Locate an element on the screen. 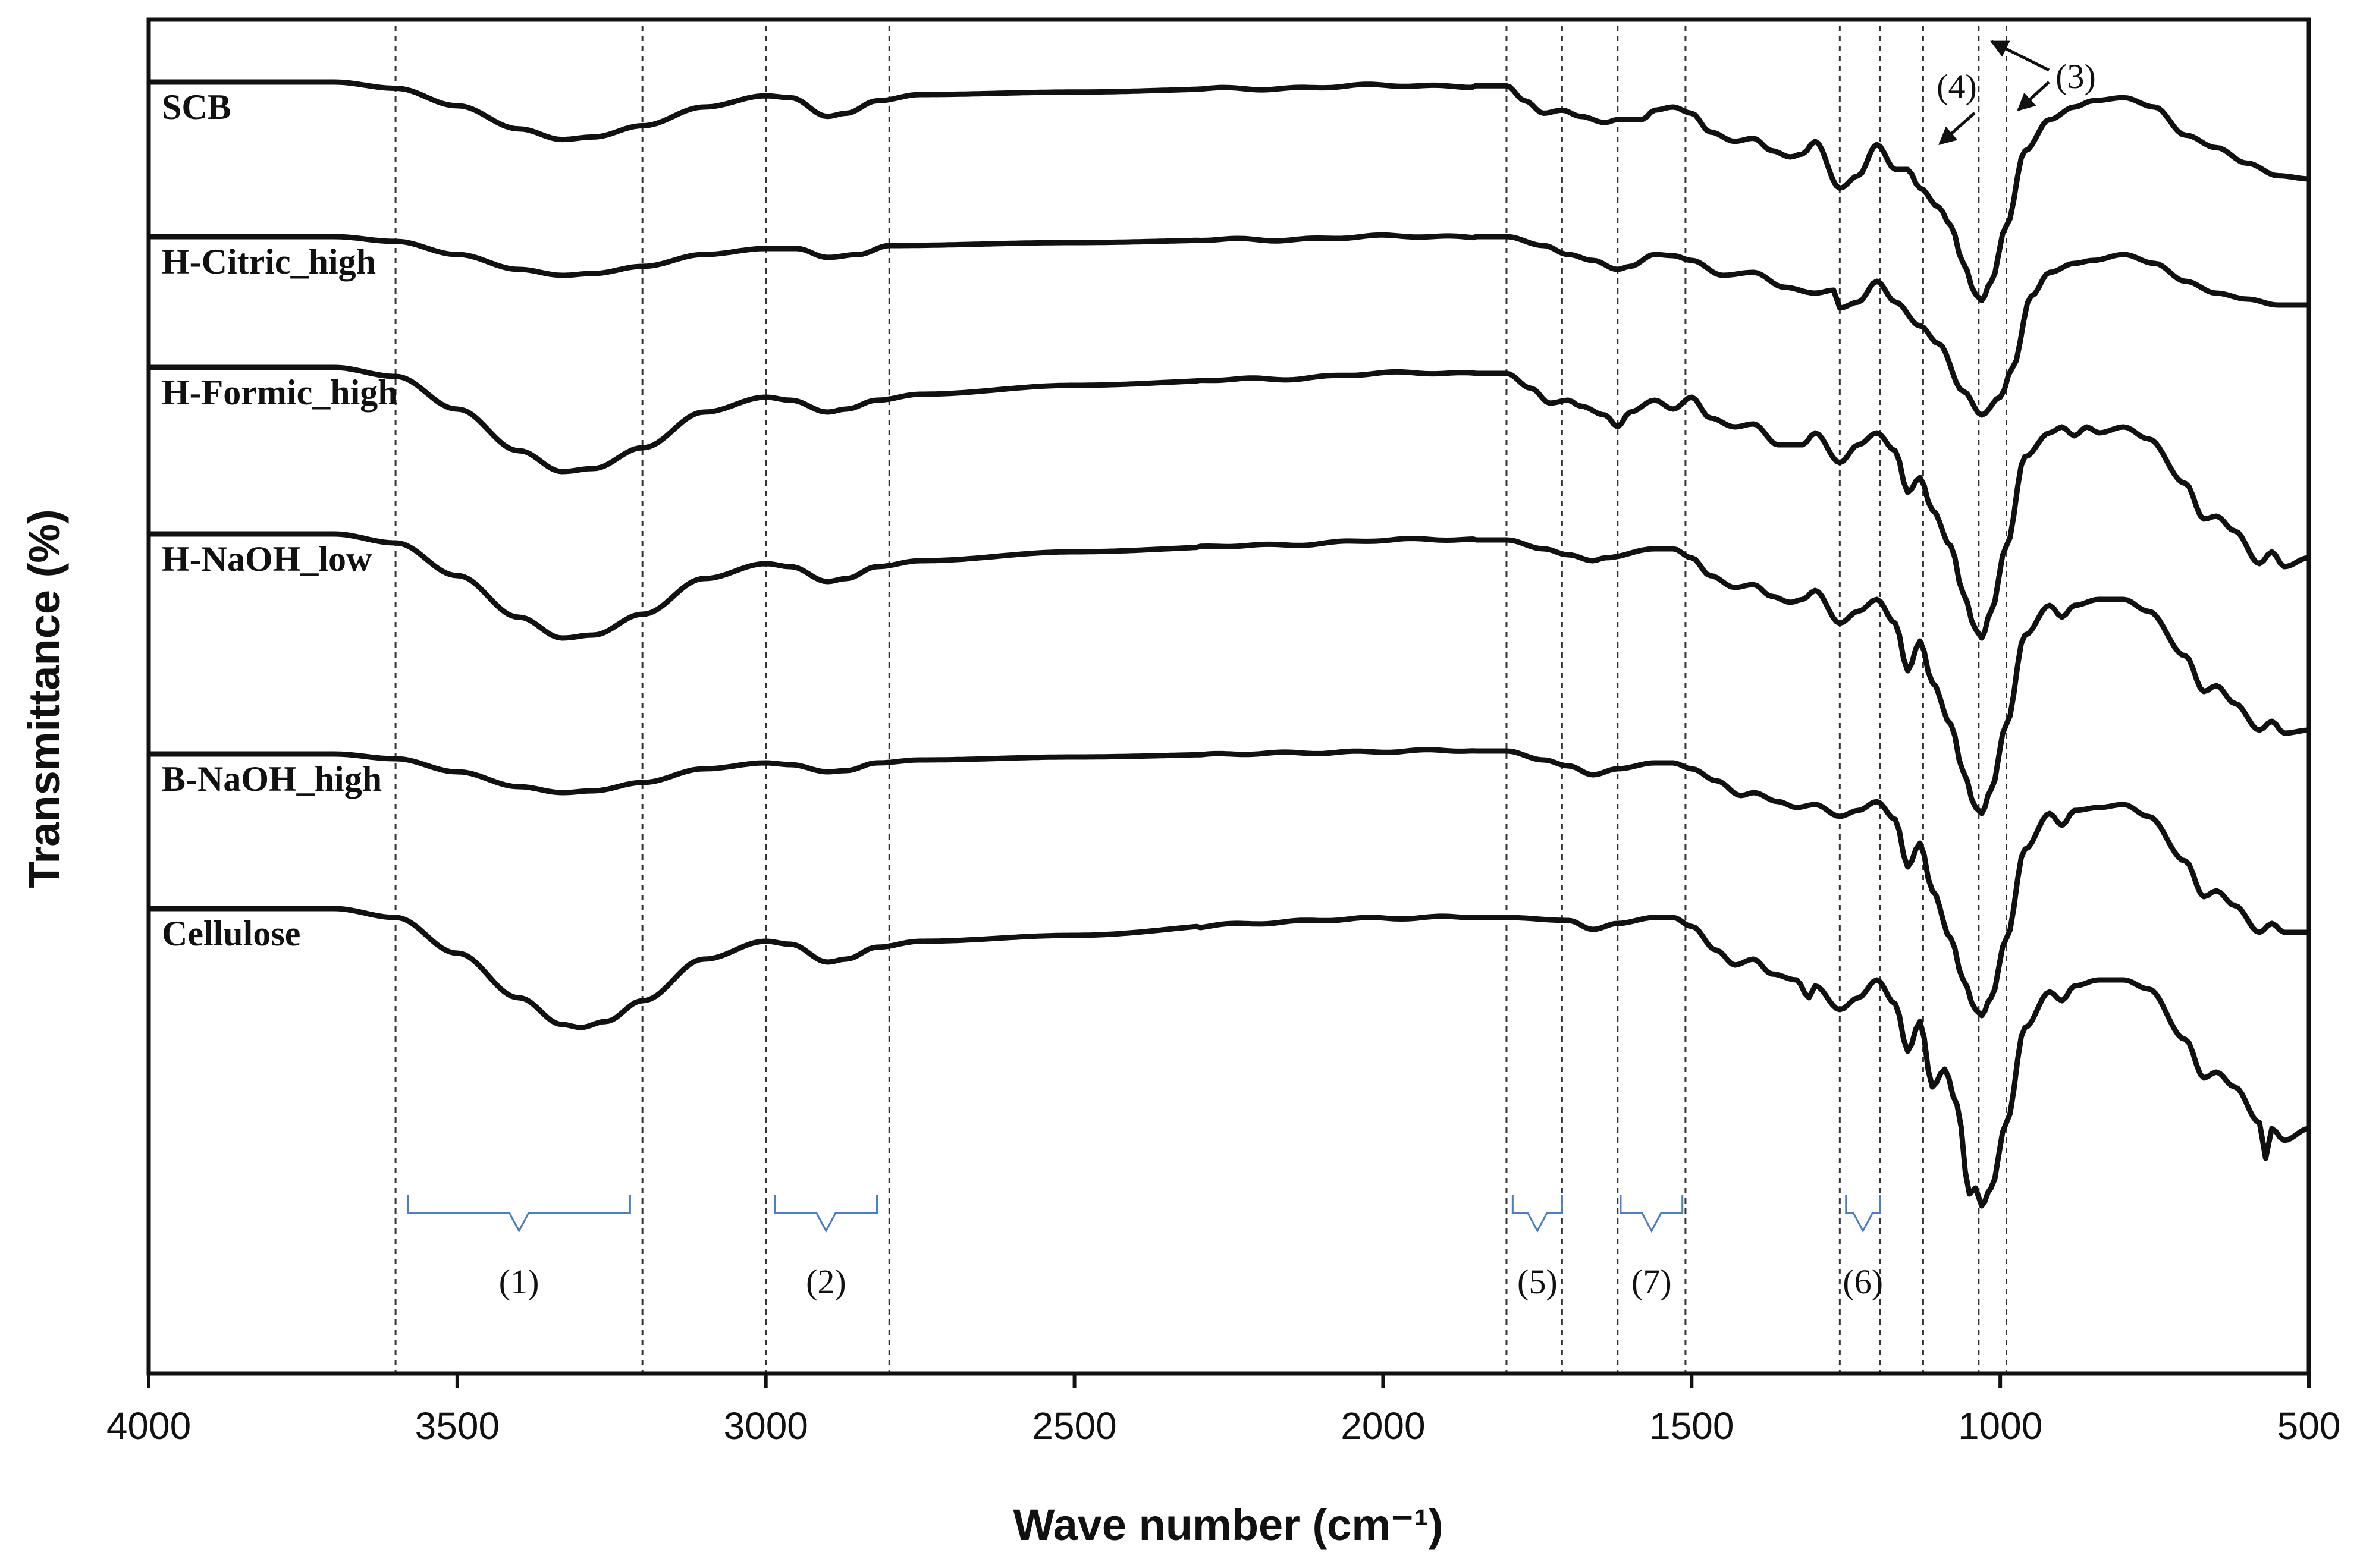 The image size is (2360, 1568). series-line-scb is located at coordinates (1229, 191).